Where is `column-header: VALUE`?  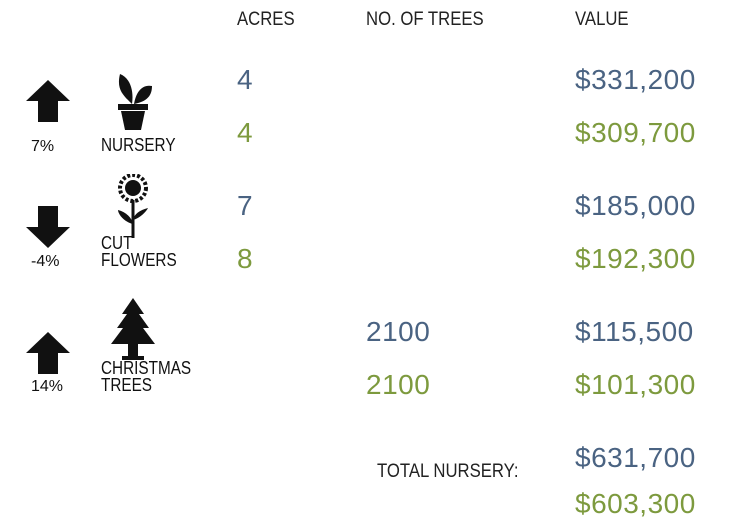
column-header: VALUE is located at coordinates (602, 19).